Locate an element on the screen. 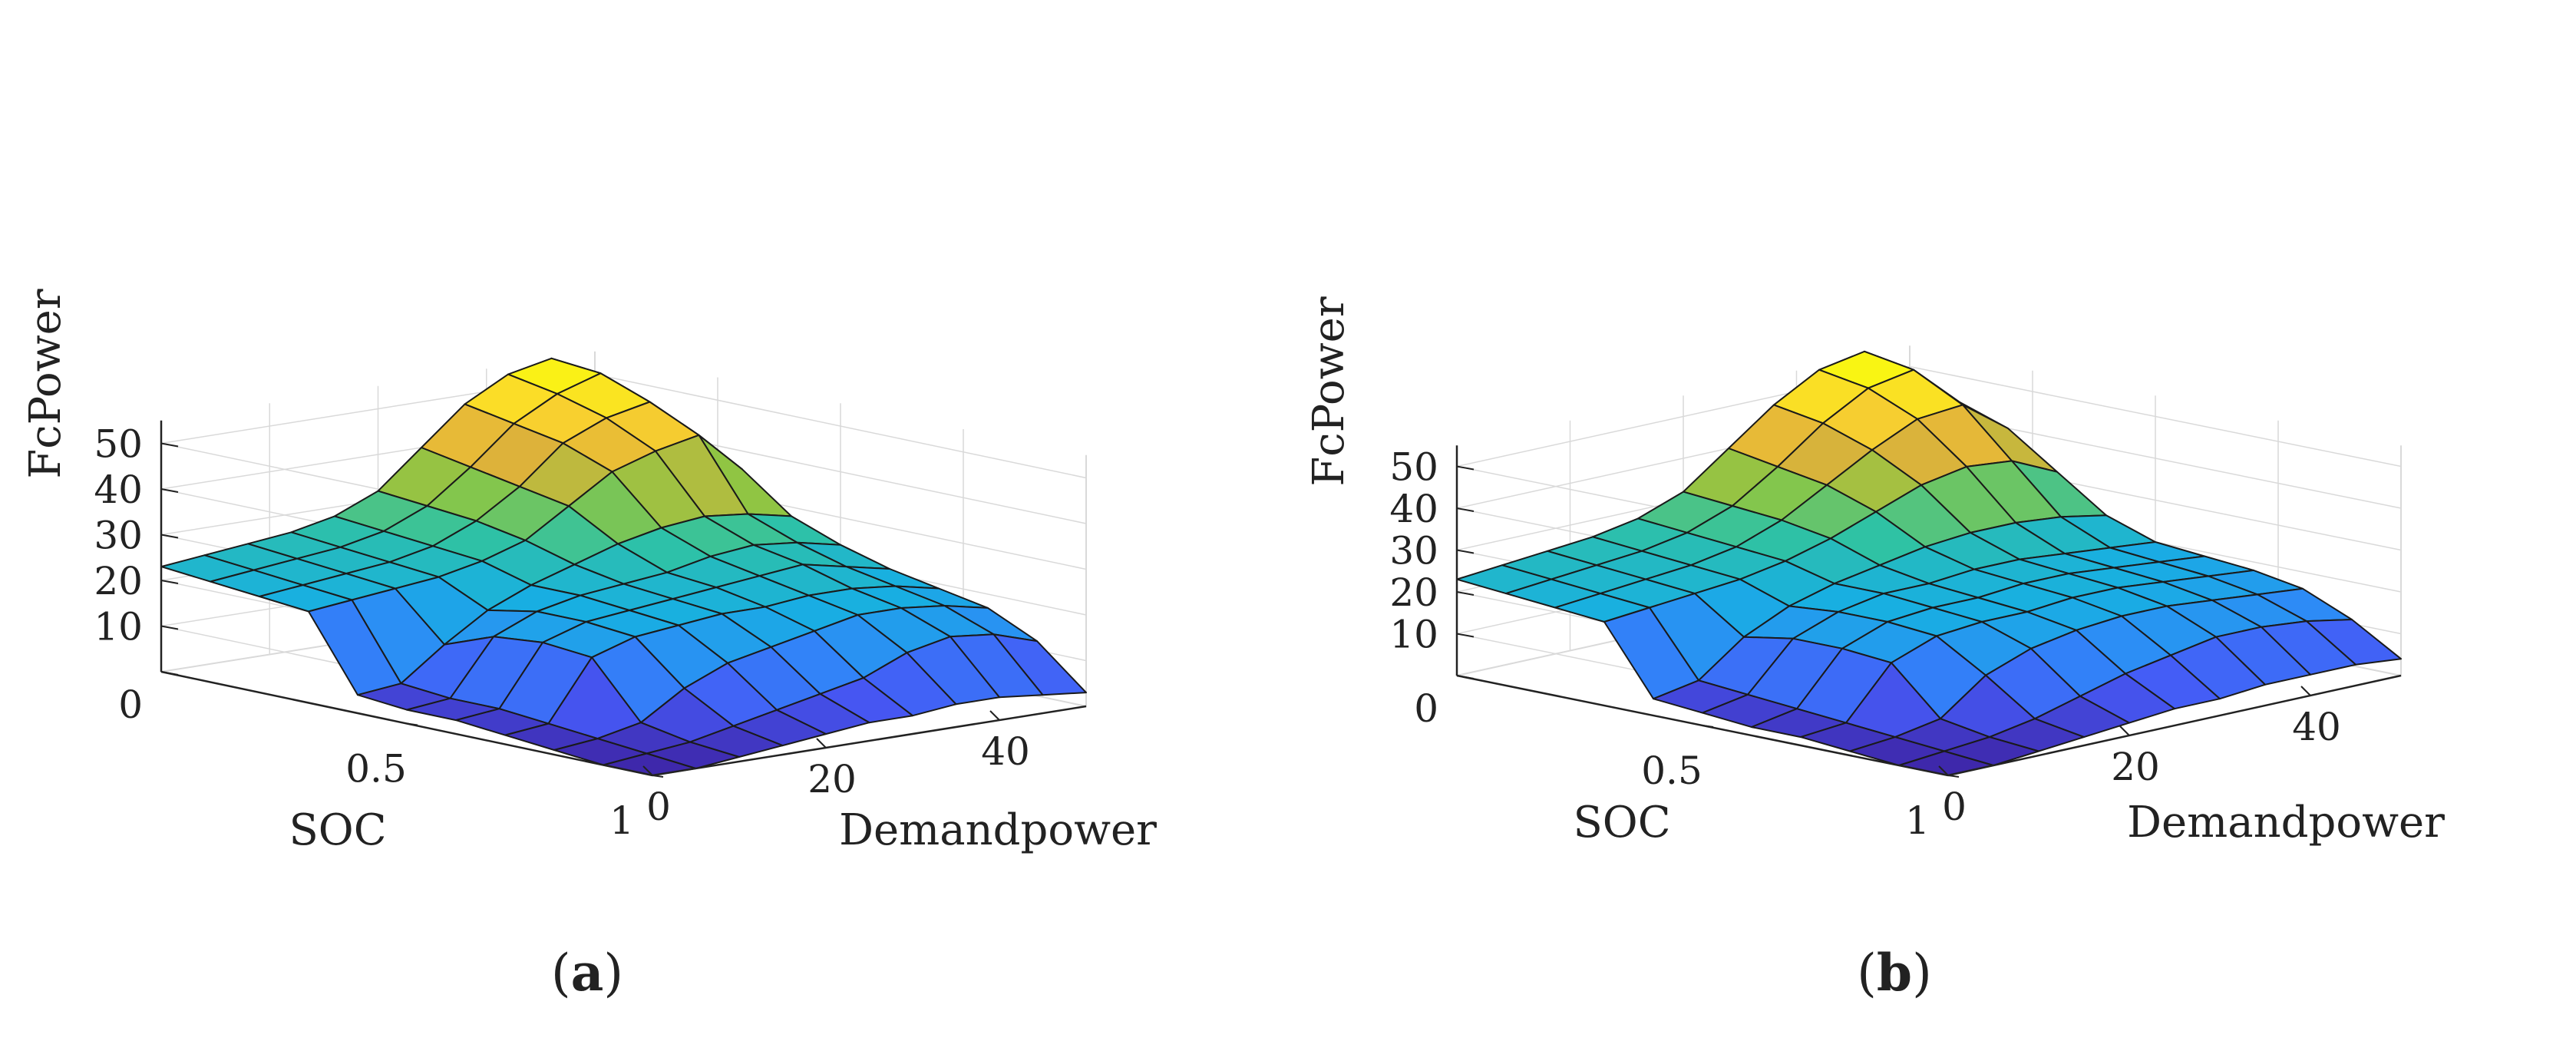 This screenshot has height=1041, width=2576. ylabel-b: Demandpower is located at coordinates (2286, 823).